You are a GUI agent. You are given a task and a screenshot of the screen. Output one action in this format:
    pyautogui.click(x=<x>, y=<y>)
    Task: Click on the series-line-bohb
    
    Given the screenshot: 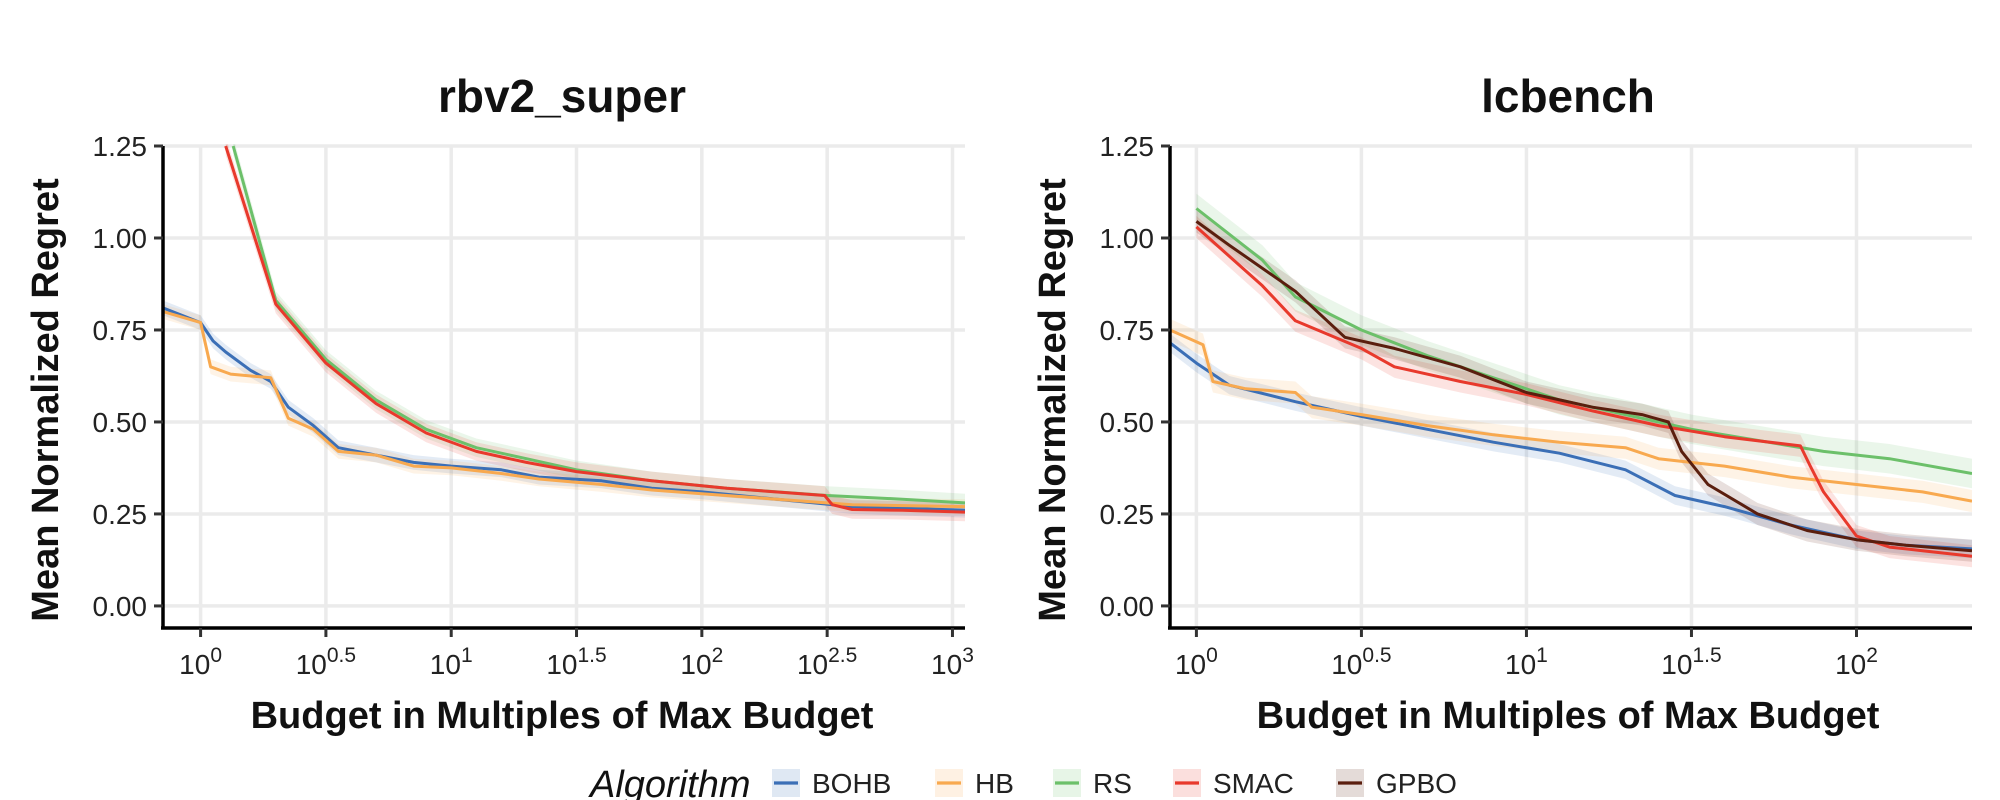 What is the action you would take?
    pyautogui.click(x=564, y=409)
    